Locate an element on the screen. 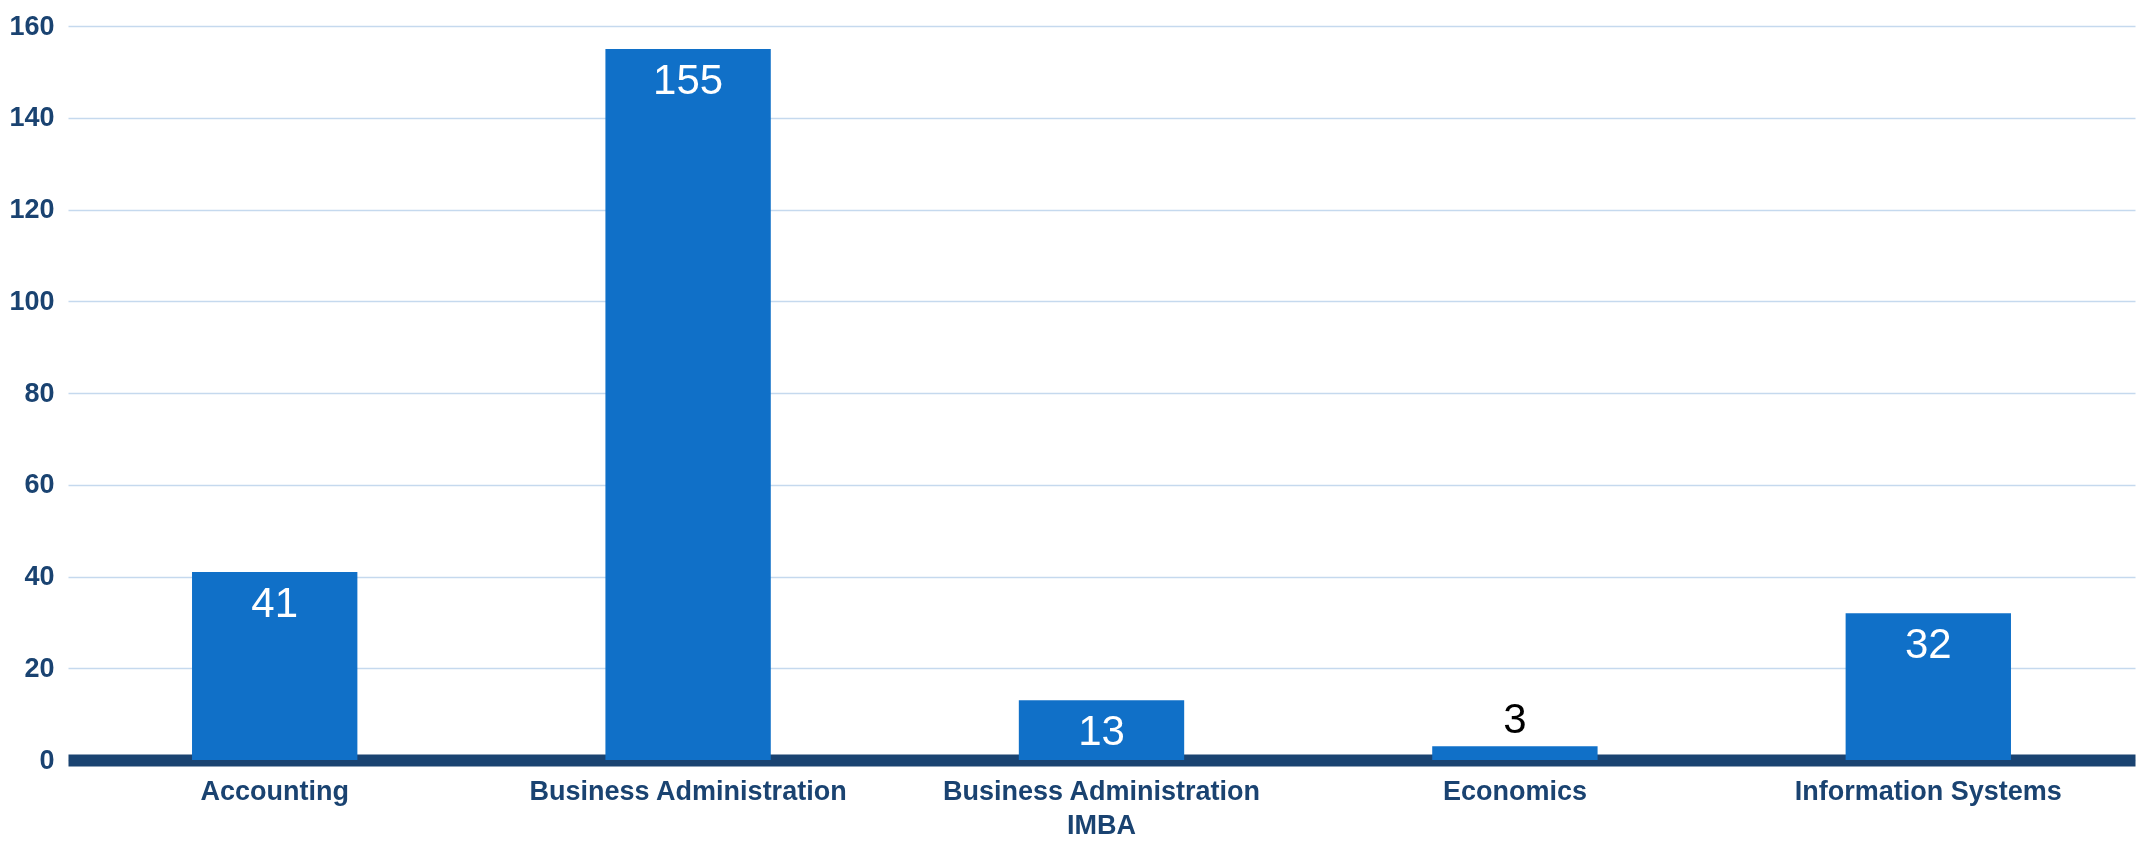 This screenshot has height=846, width=2143. data-label: 155 is located at coordinates (688, 79).